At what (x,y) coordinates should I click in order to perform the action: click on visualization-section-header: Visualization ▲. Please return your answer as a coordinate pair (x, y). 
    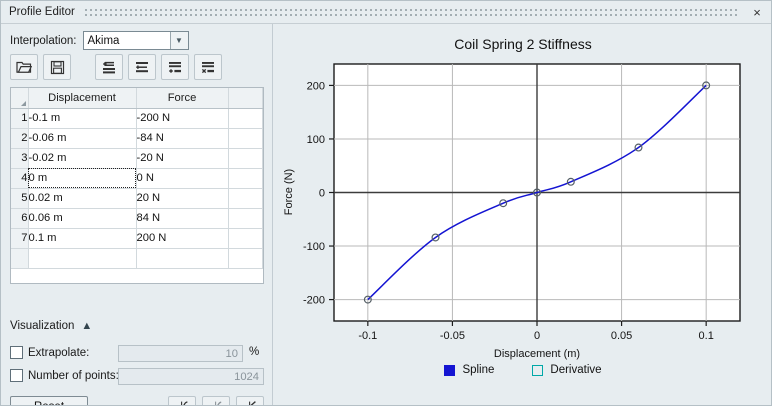
    Looking at the image, I should click on (51, 326).